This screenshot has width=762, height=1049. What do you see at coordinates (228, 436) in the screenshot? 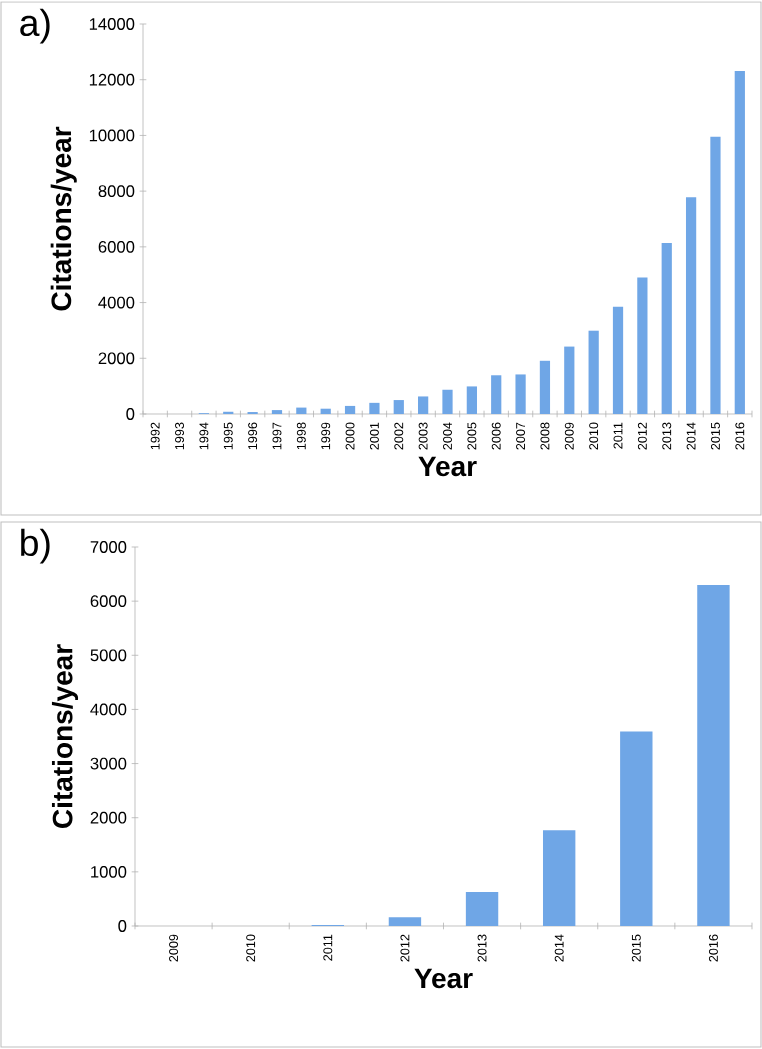
I see `x-tick-label: 1995` at bounding box center [228, 436].